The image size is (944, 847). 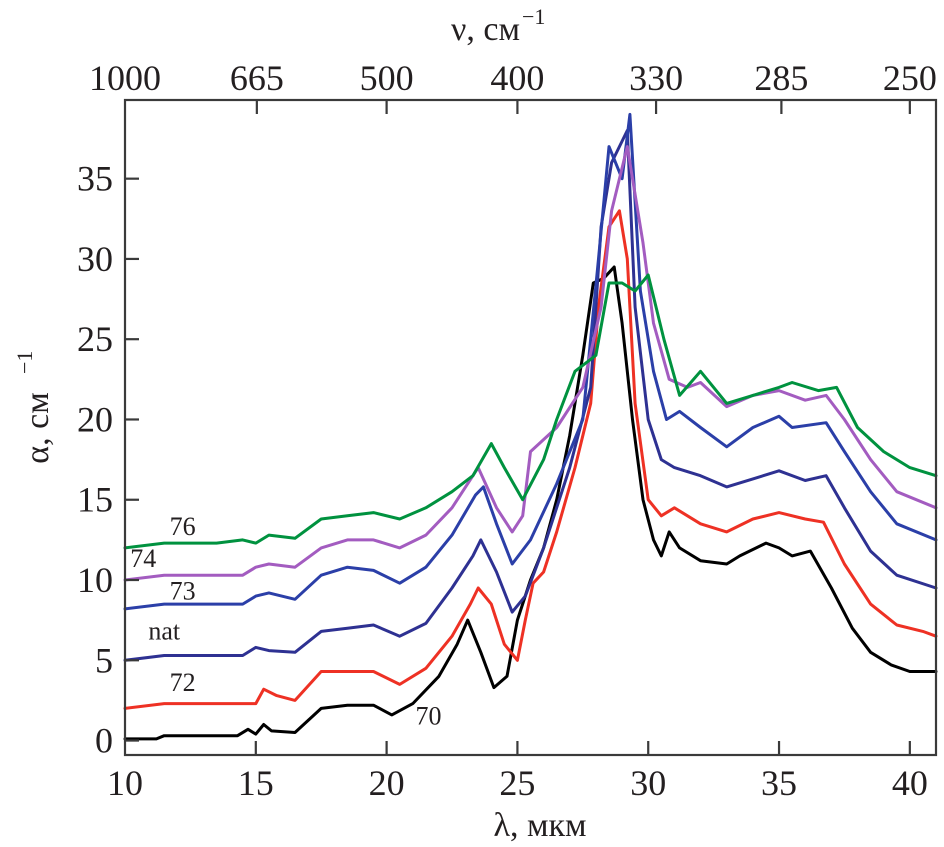 I want to click on y-axis-title-text: α, см, so click(x=37, y=427).